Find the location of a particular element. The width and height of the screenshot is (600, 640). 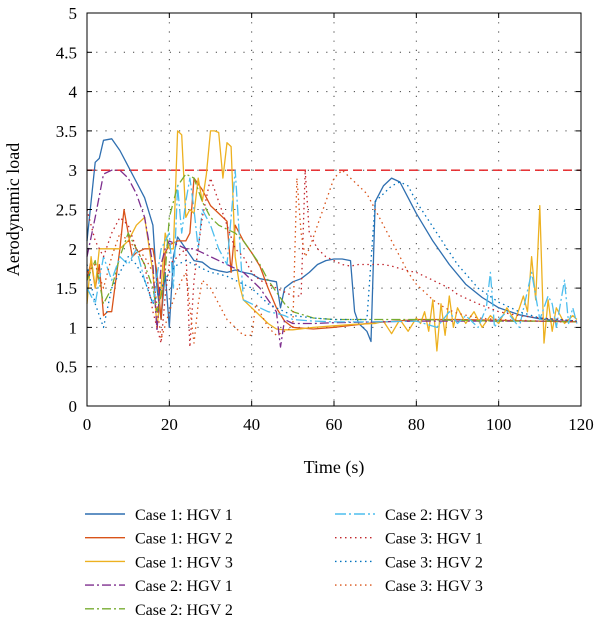

y-tick-label: 5 is located at coordinates (73, 13).